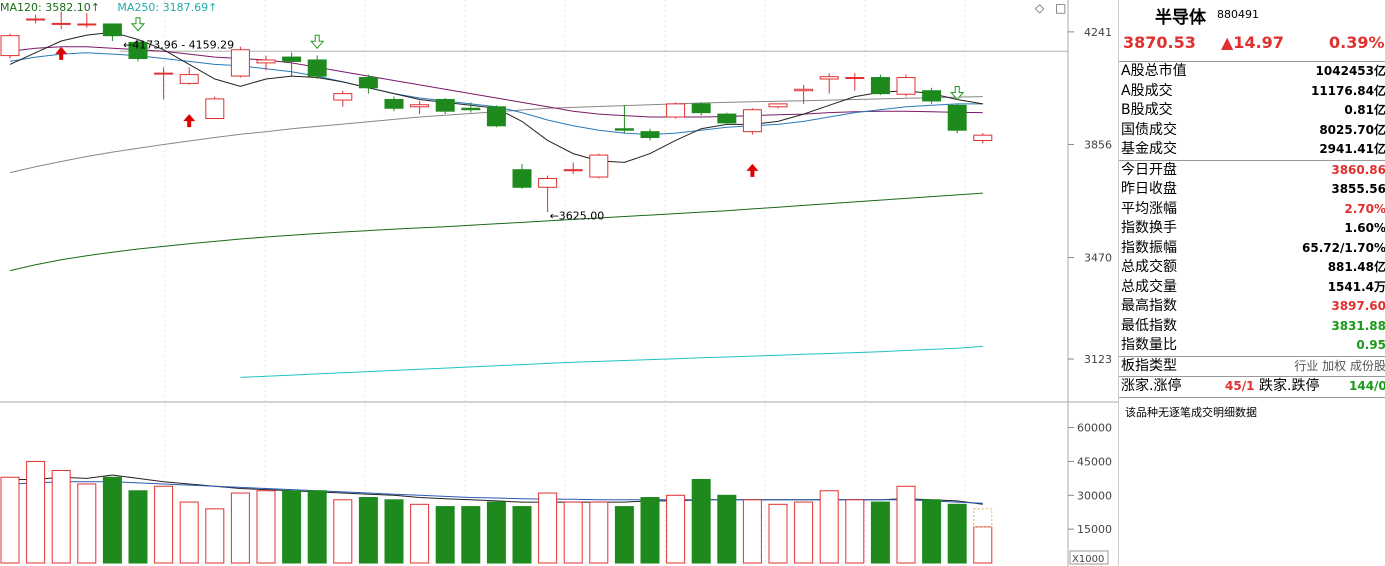 The width and height of the screenshot is (1385, 566). Describe the element at coordinates (1238, 14) in the screenshot. I see `index-code: 880491` at that location.